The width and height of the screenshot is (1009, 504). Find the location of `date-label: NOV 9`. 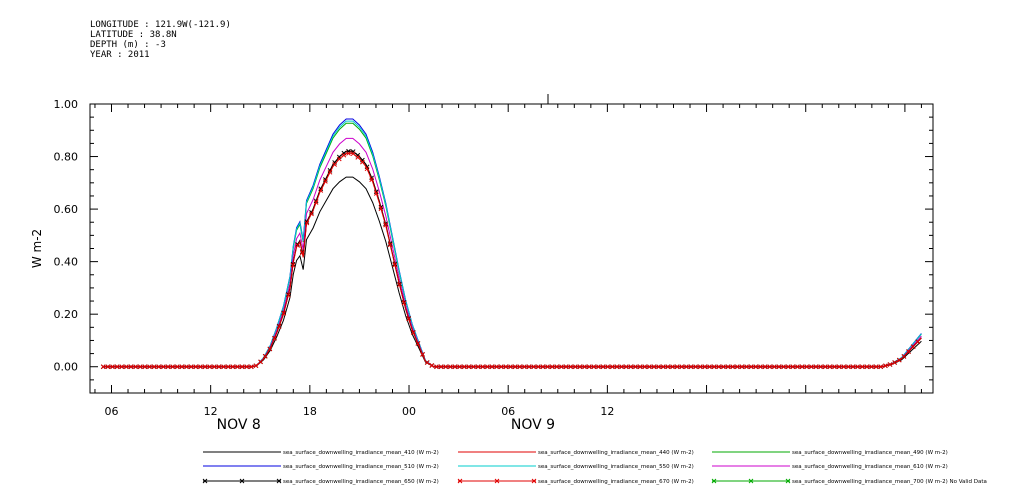

date-label: NOV 9 is located at coordinates (533, 425).